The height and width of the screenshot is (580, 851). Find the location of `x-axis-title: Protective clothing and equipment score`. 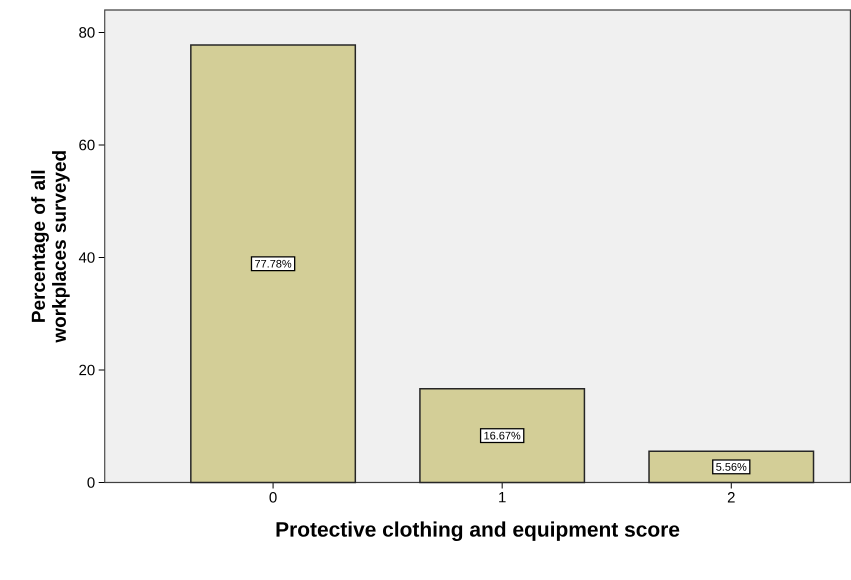

x-axis-title: Protective clothing and equipment score is located at coordinates (478, 531).